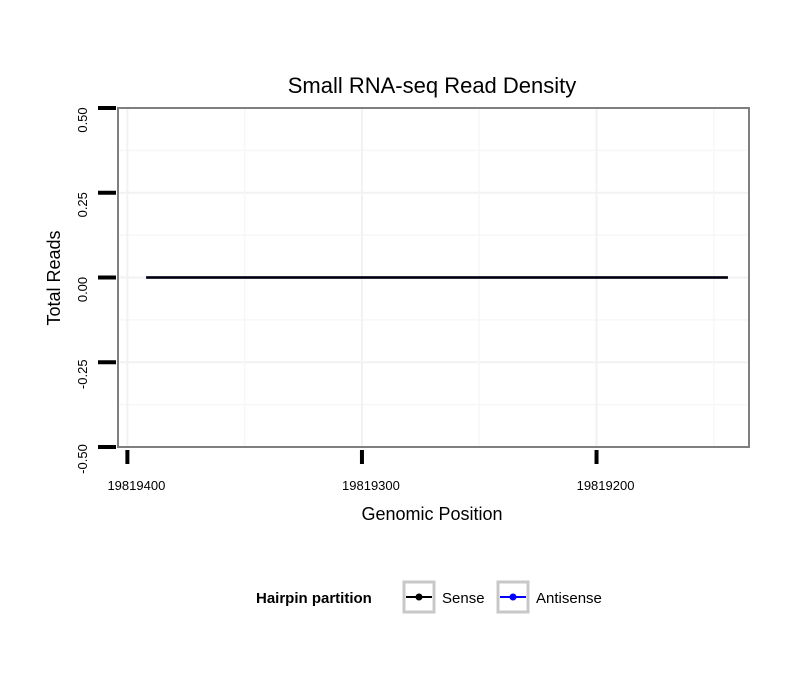  What do you see at coordinates (82, 459) in the screenshot?
I see `y-tick-label: -0.50` at bounding box center [82, 459].